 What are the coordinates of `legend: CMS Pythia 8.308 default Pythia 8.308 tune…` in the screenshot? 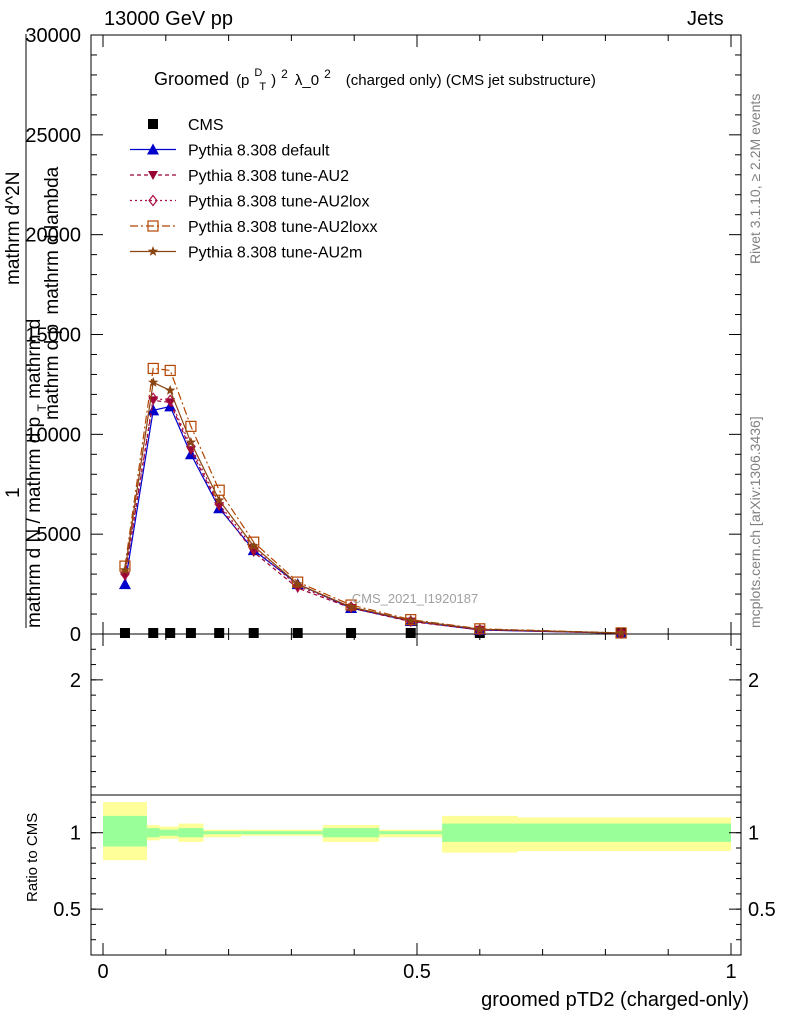 It's located at (253, 189).